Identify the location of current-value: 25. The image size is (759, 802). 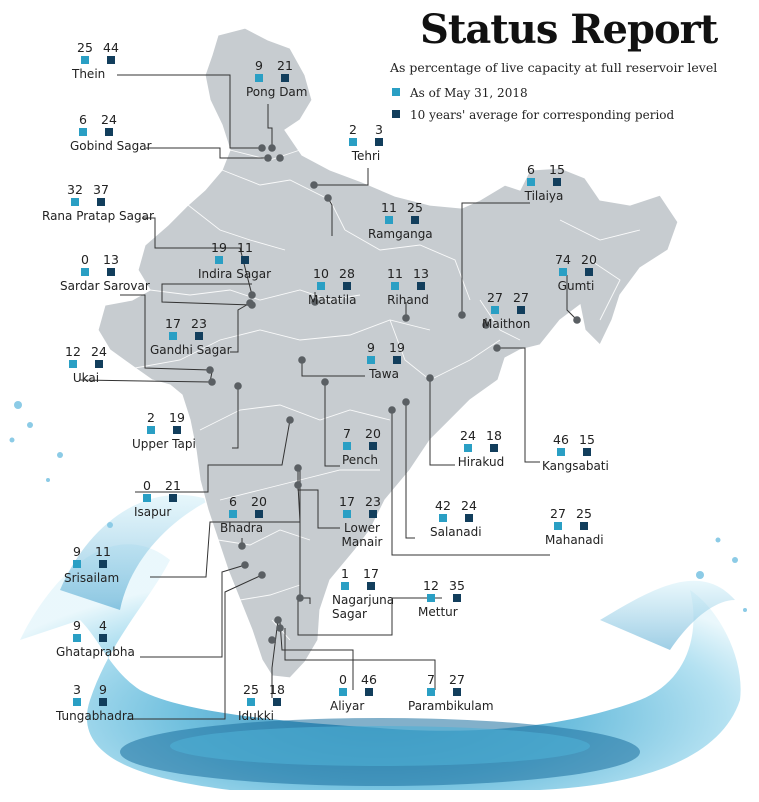
(85, 47).